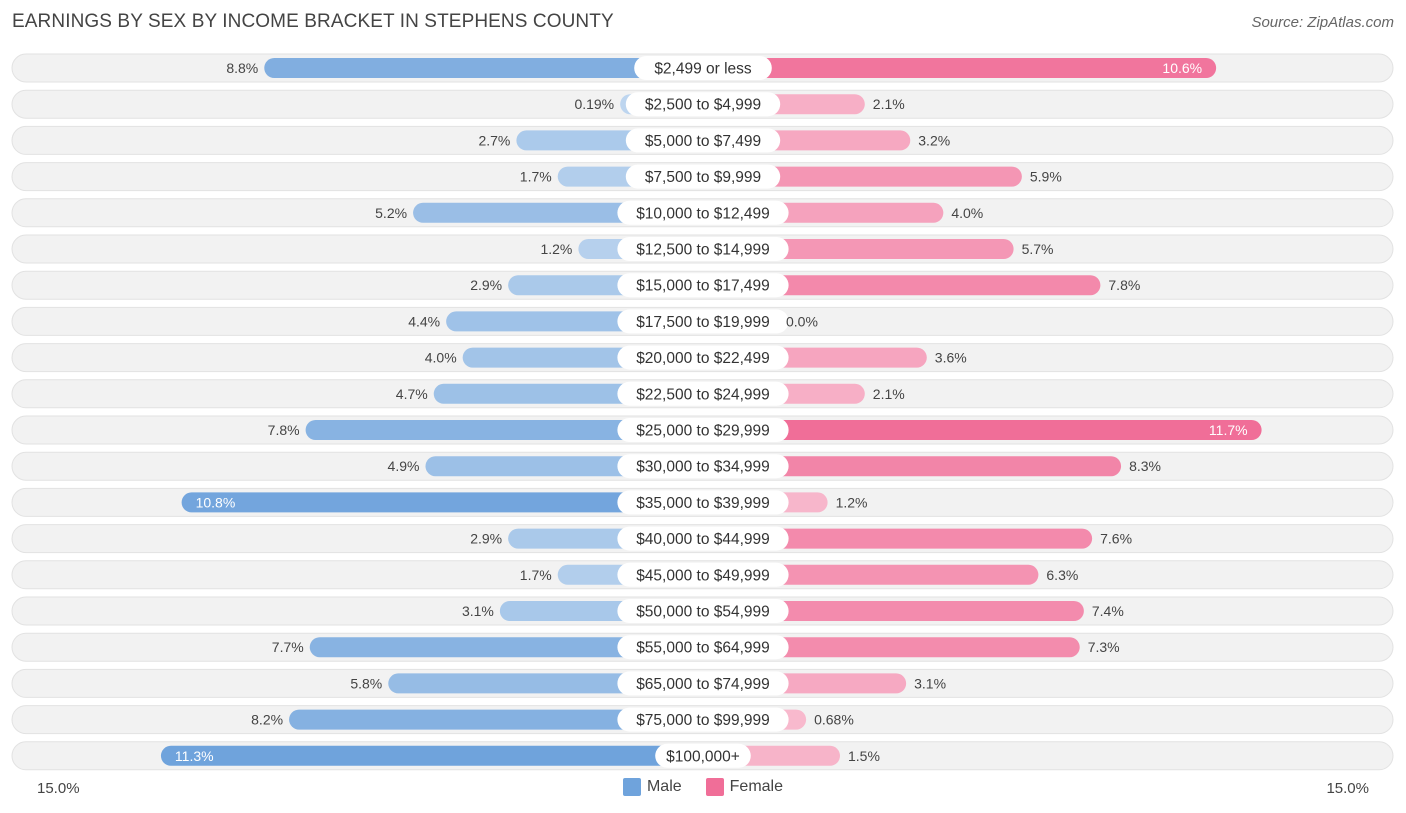  I want to click on male-value-label: 7.7%, so click(288, 647).